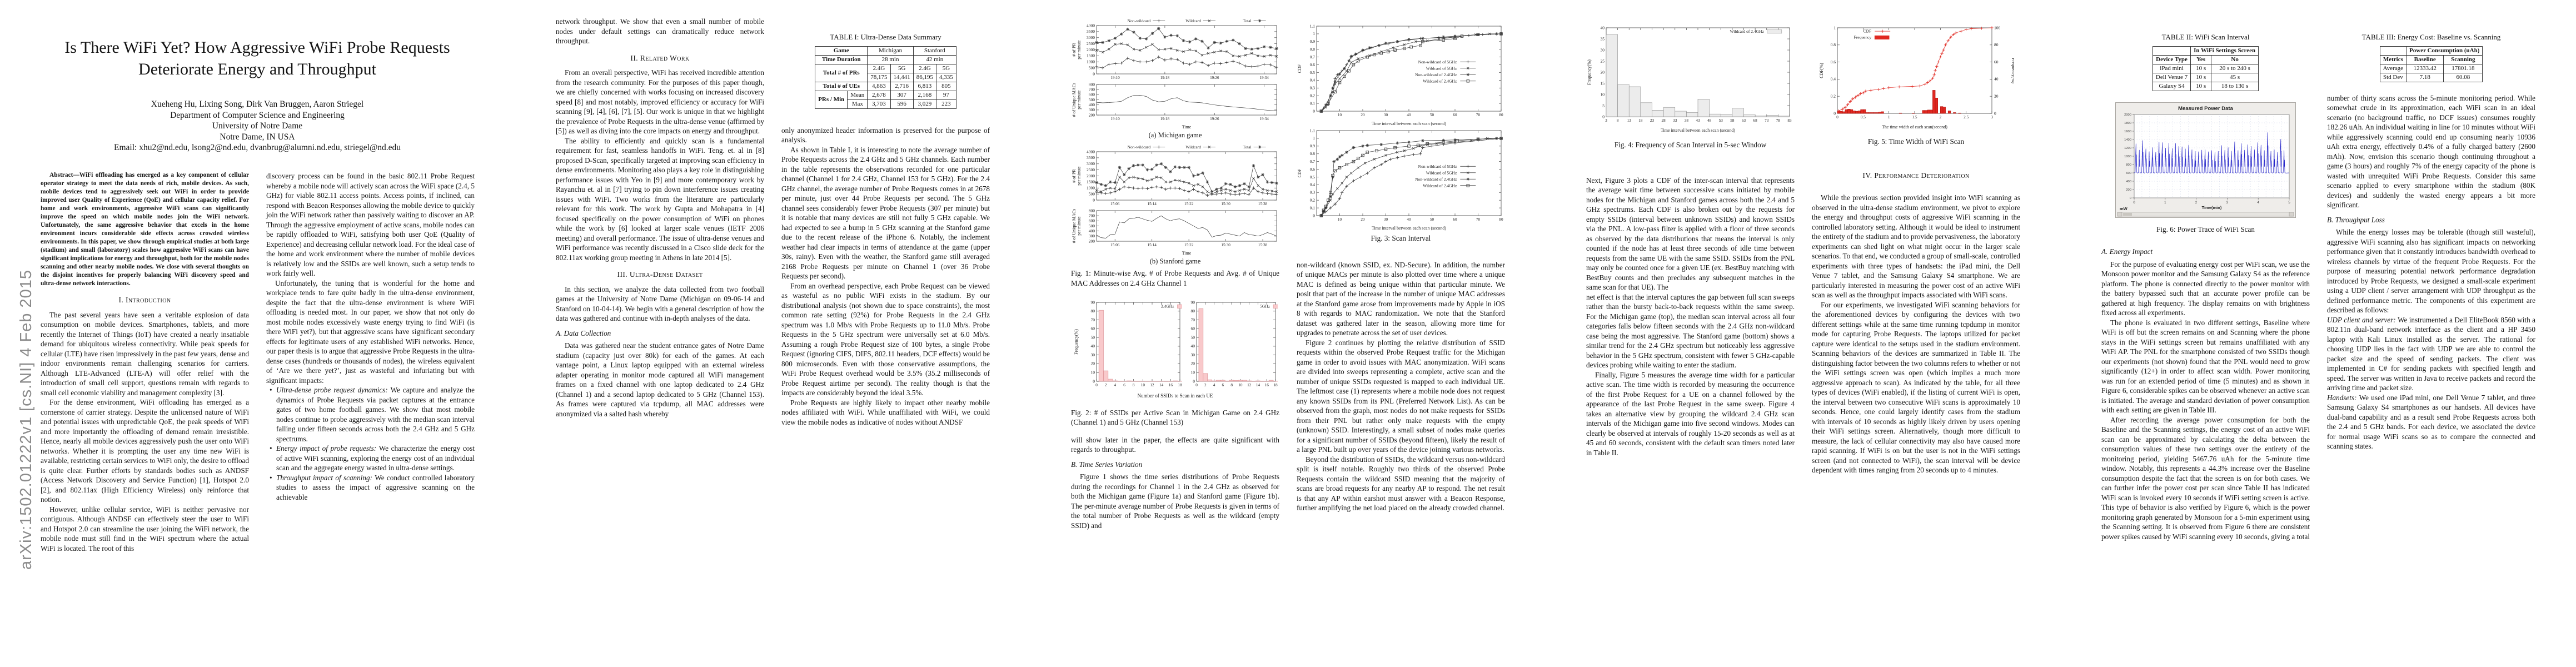  Describe the element at coordinates (934, 59) in the screenshot. I see `table-cell: 42 min` at that location.